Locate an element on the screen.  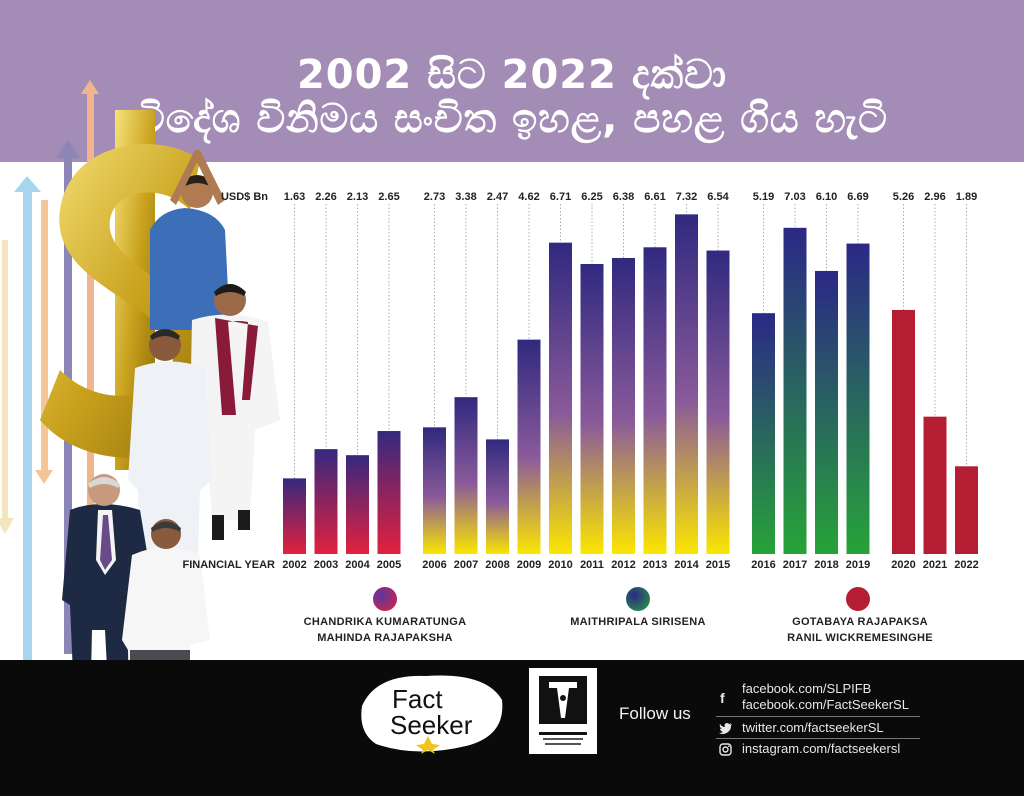
value-label-2005: 2.65 is located at coordinates (388, 197).